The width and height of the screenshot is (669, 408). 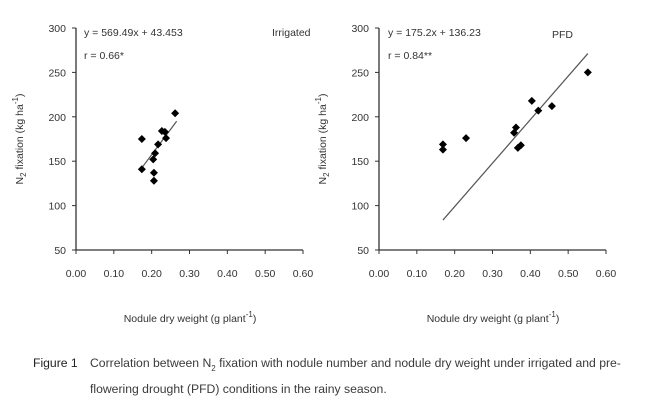 What do you see at coordinates (213, 368) in the screenshot?
I see `caption-subscript: 2` at bounding box center [213, 368].